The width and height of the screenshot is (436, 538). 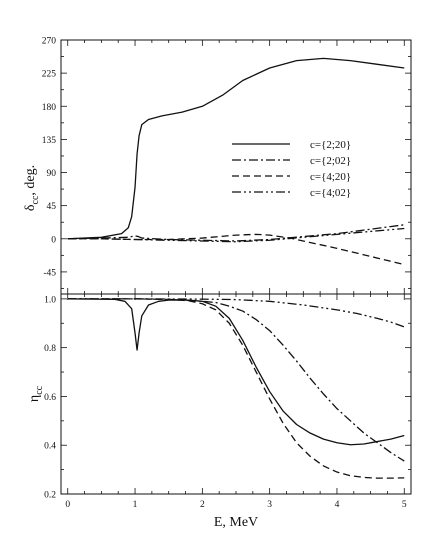 What do you see at coordinates (35, 199) in the screenshot?
I see `top-y-axis-label-sub: cc` at bounding box center [35, 199].